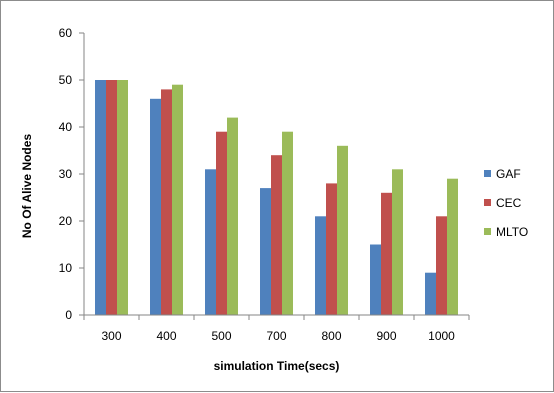 This screenshot has height=393, width=554. What do you see at coordinates (508, 174) in the screenshot?
I see `legend-label-gaf: GAF` at bounding box center [508, 174].